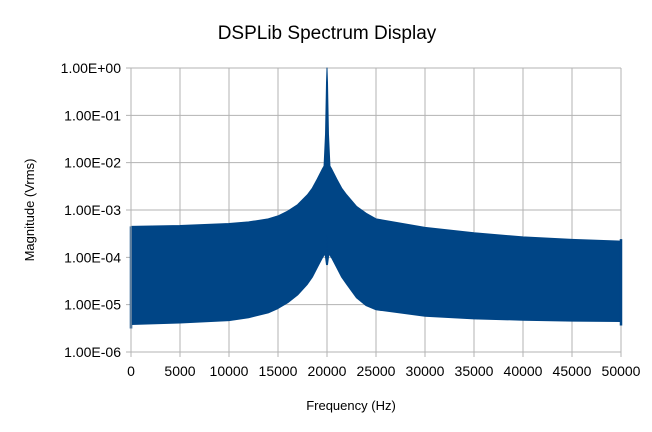  Describe the element at coordinates (92, 257) in the screenshot. I see `y-tick-label: 1.00E-04` at that location.